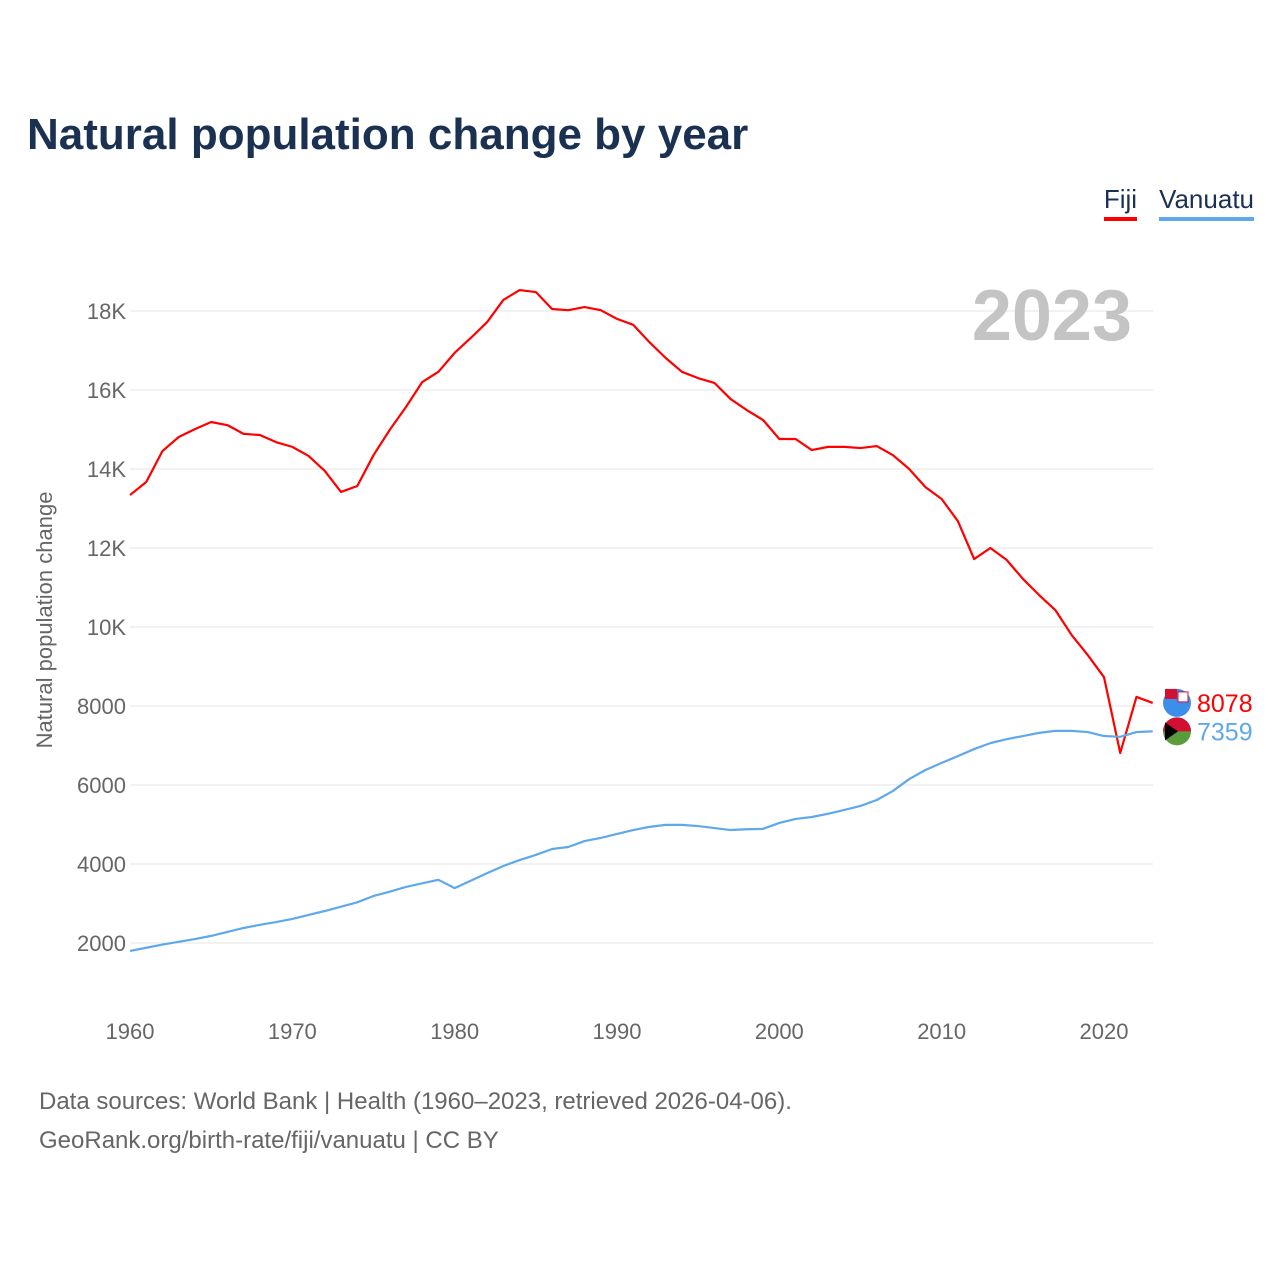  Describe the element at coordinates (1171, 731) in the screenshot. I see `flag-triangle` at that location.